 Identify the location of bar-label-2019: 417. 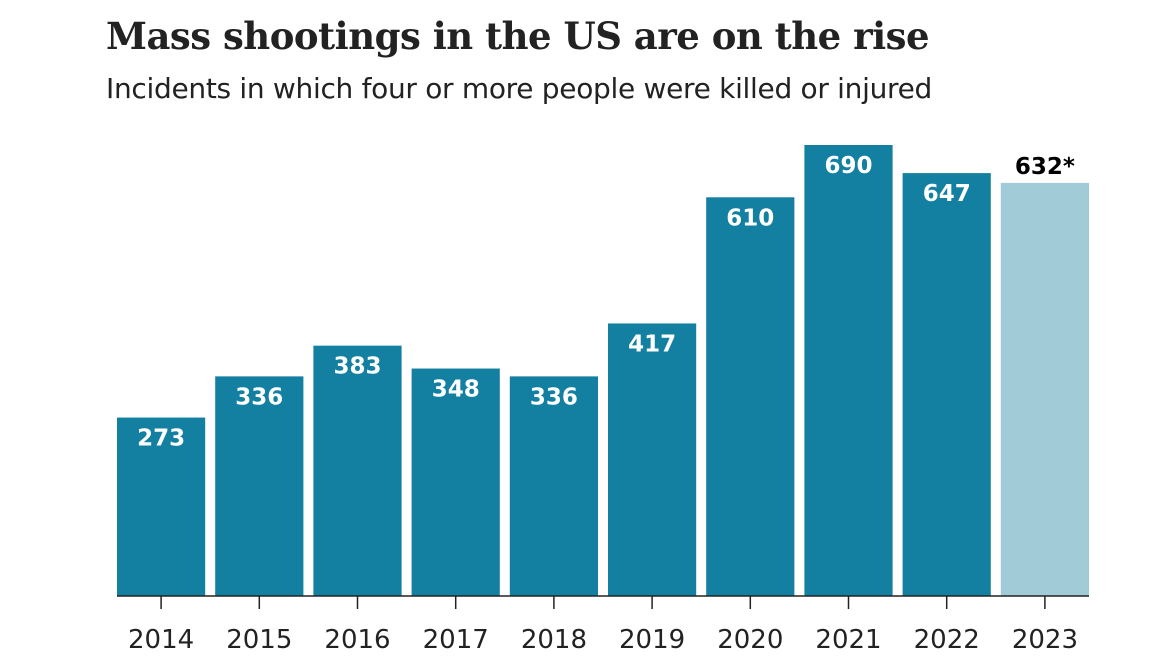
(652, 344).